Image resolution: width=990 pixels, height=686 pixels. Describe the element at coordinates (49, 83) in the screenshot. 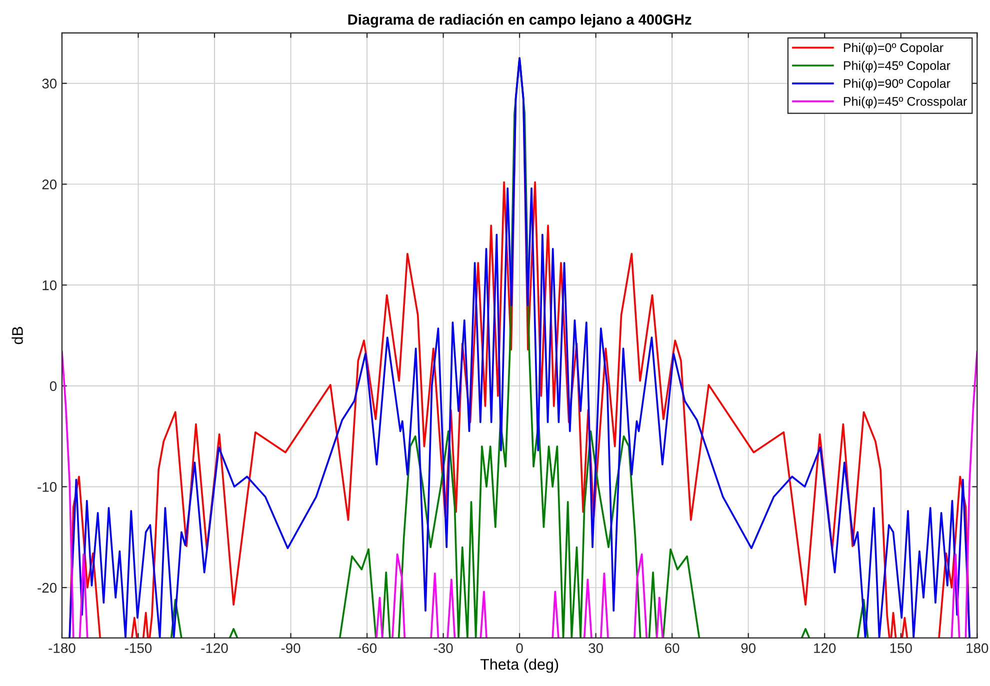

I see `y-tick-label: 30` at that location.